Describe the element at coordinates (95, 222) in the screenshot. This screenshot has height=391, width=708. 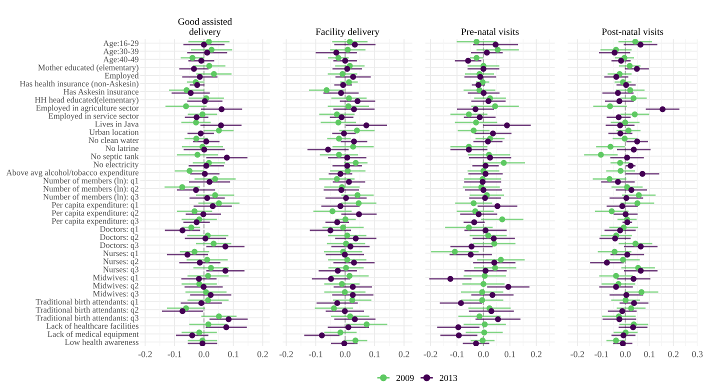
I see `y-tick-label: Per capita expenditure: q3` at that location.